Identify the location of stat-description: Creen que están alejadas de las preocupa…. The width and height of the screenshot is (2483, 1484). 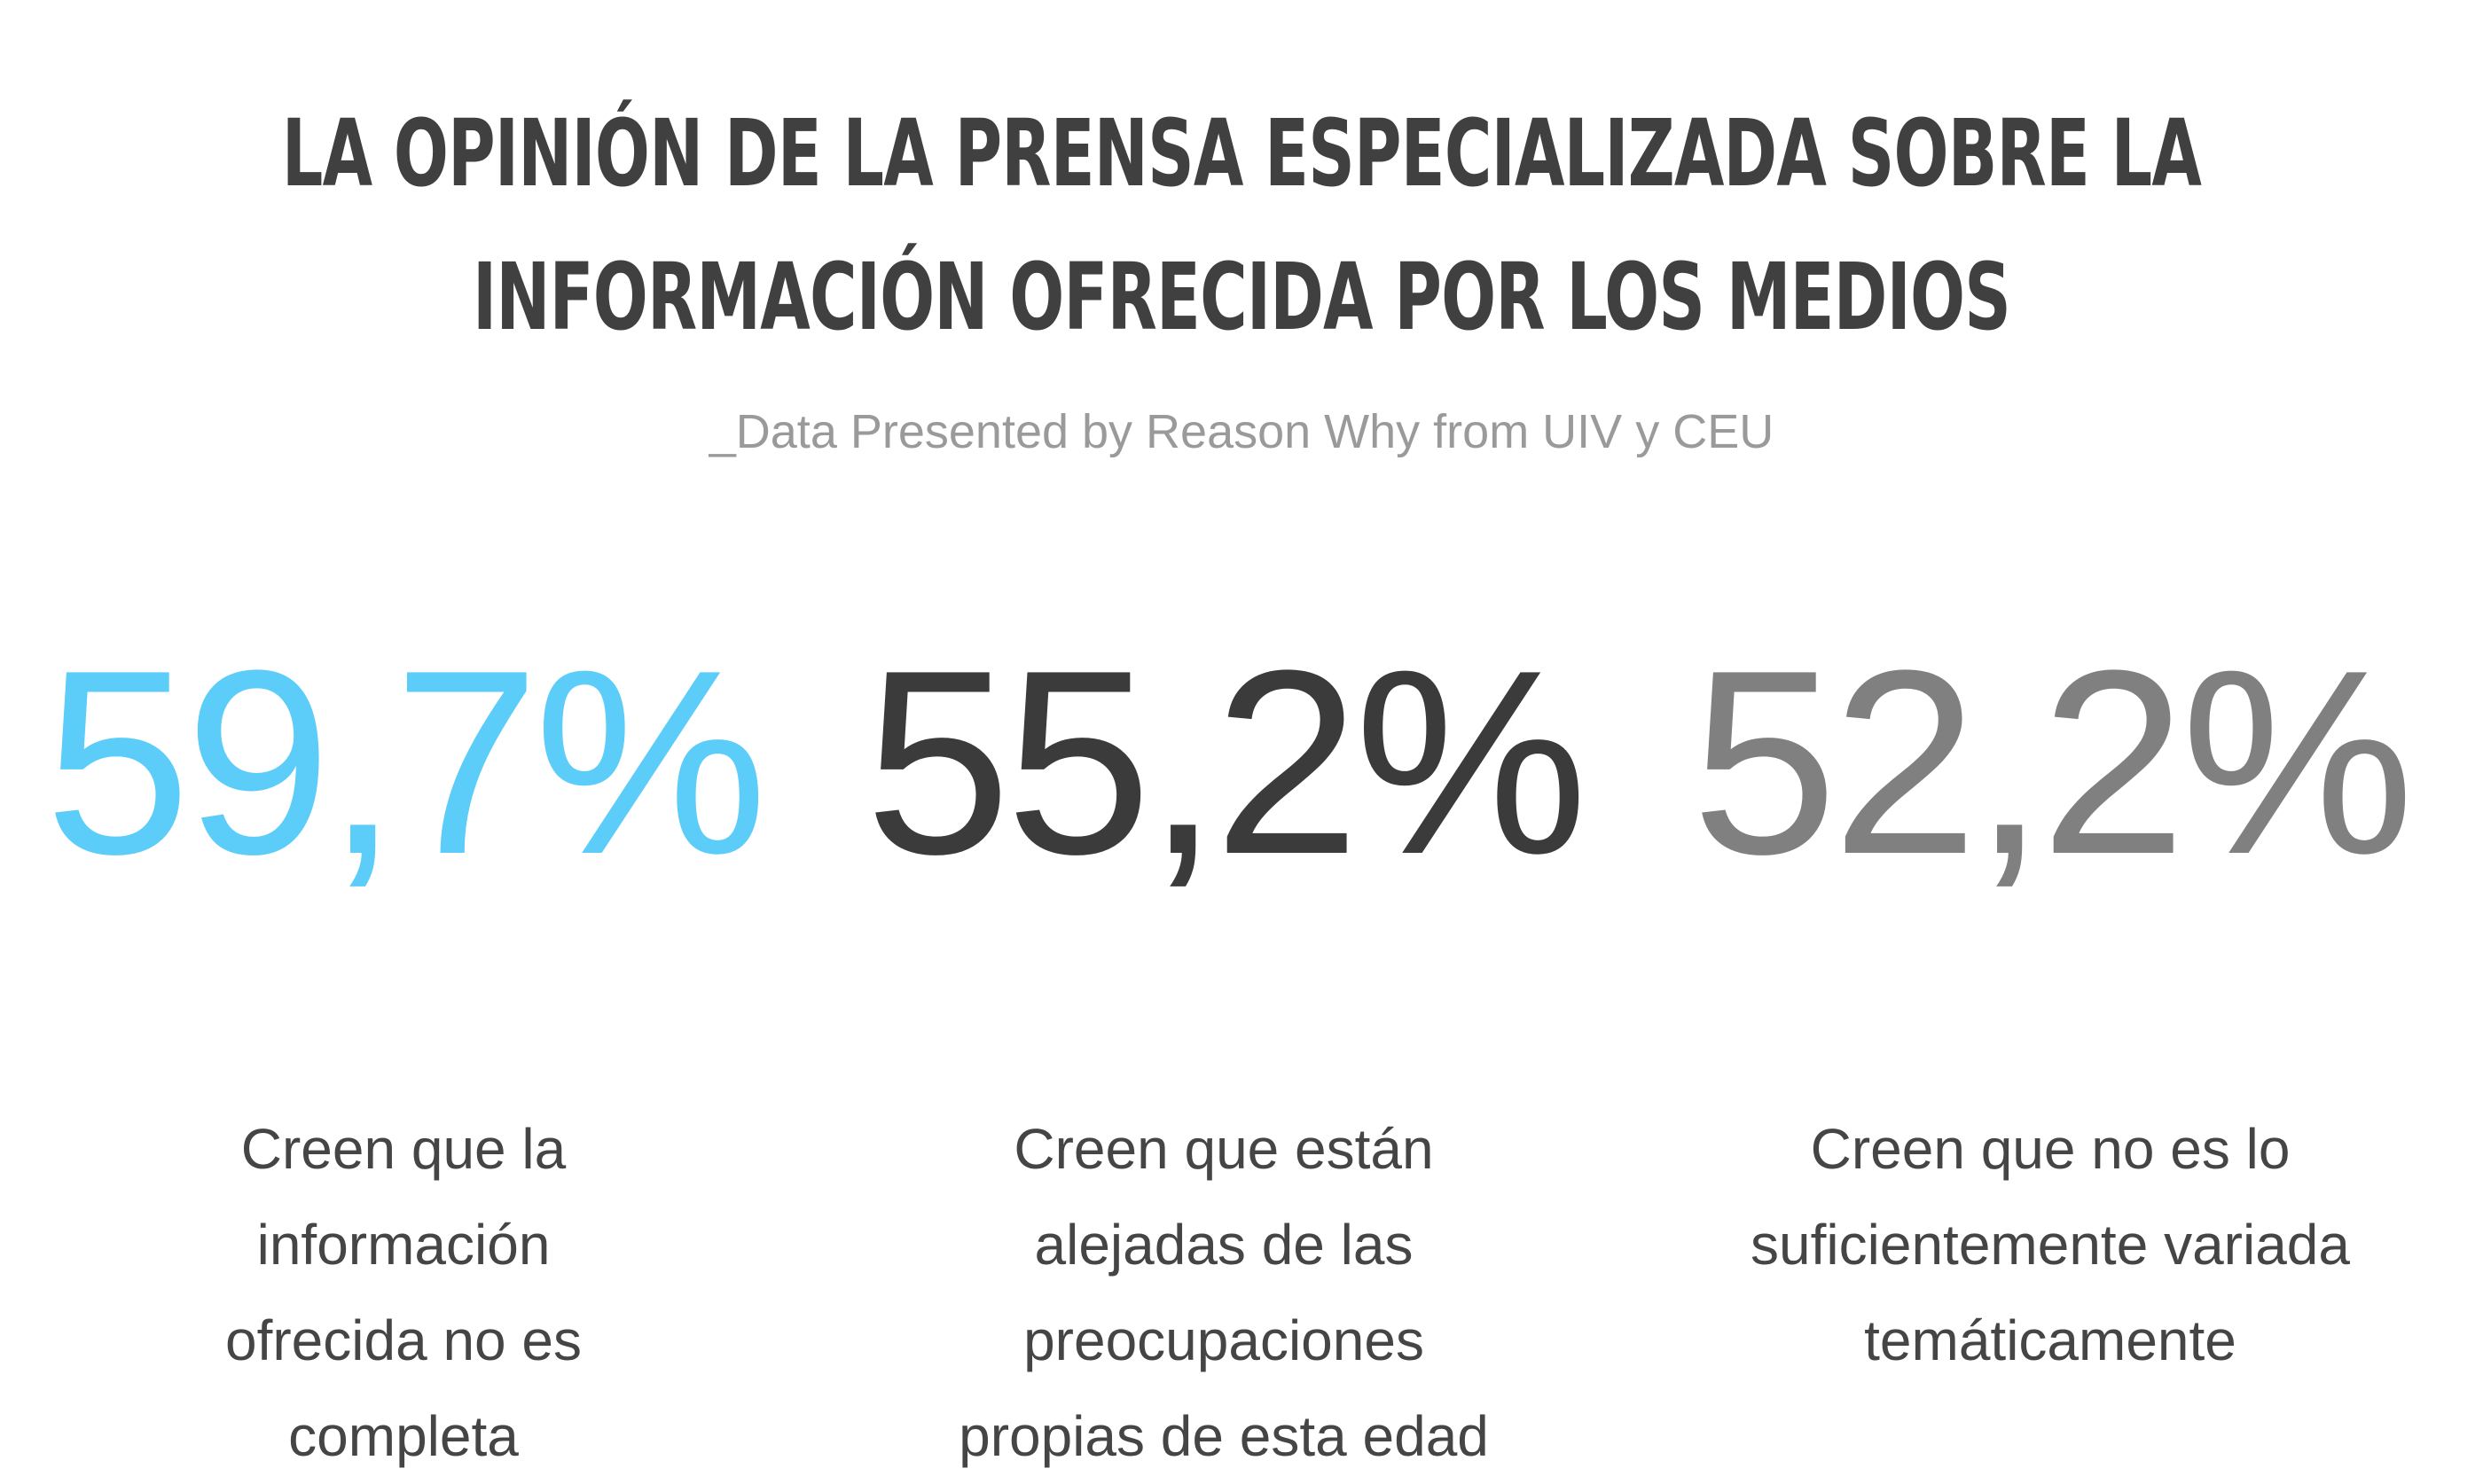
(1224, 1292).